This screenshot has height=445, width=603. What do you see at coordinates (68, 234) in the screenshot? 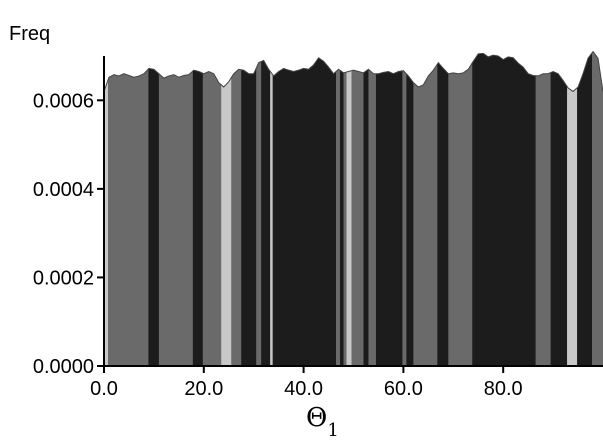
I see `y-ticks: 0.0000 0.0002 0.0004 0.0006` at bounding box center [68, 234].